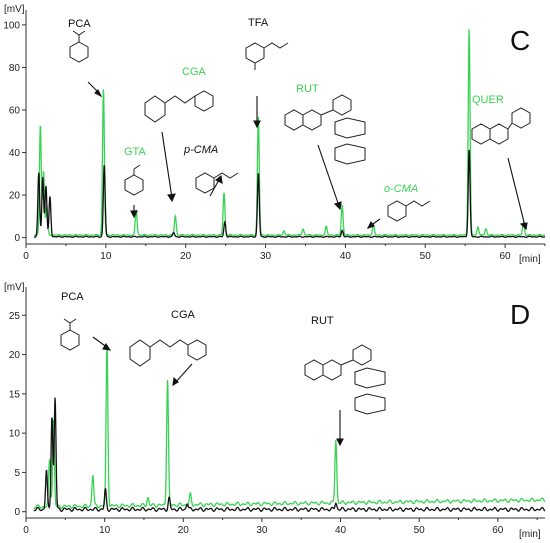 The image size is (550, 543). I want to click on arrow-pca-c-head, so click(98, 93).